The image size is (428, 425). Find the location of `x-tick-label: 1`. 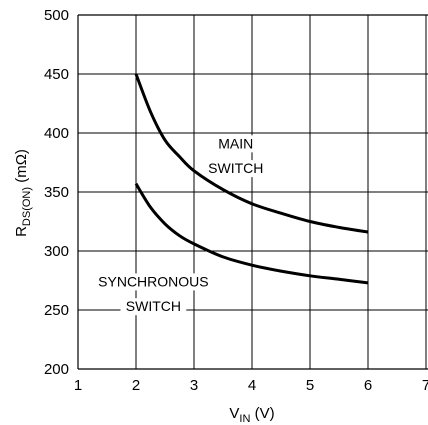

x-tick-label: 1 is located at coordinates (78, 385).